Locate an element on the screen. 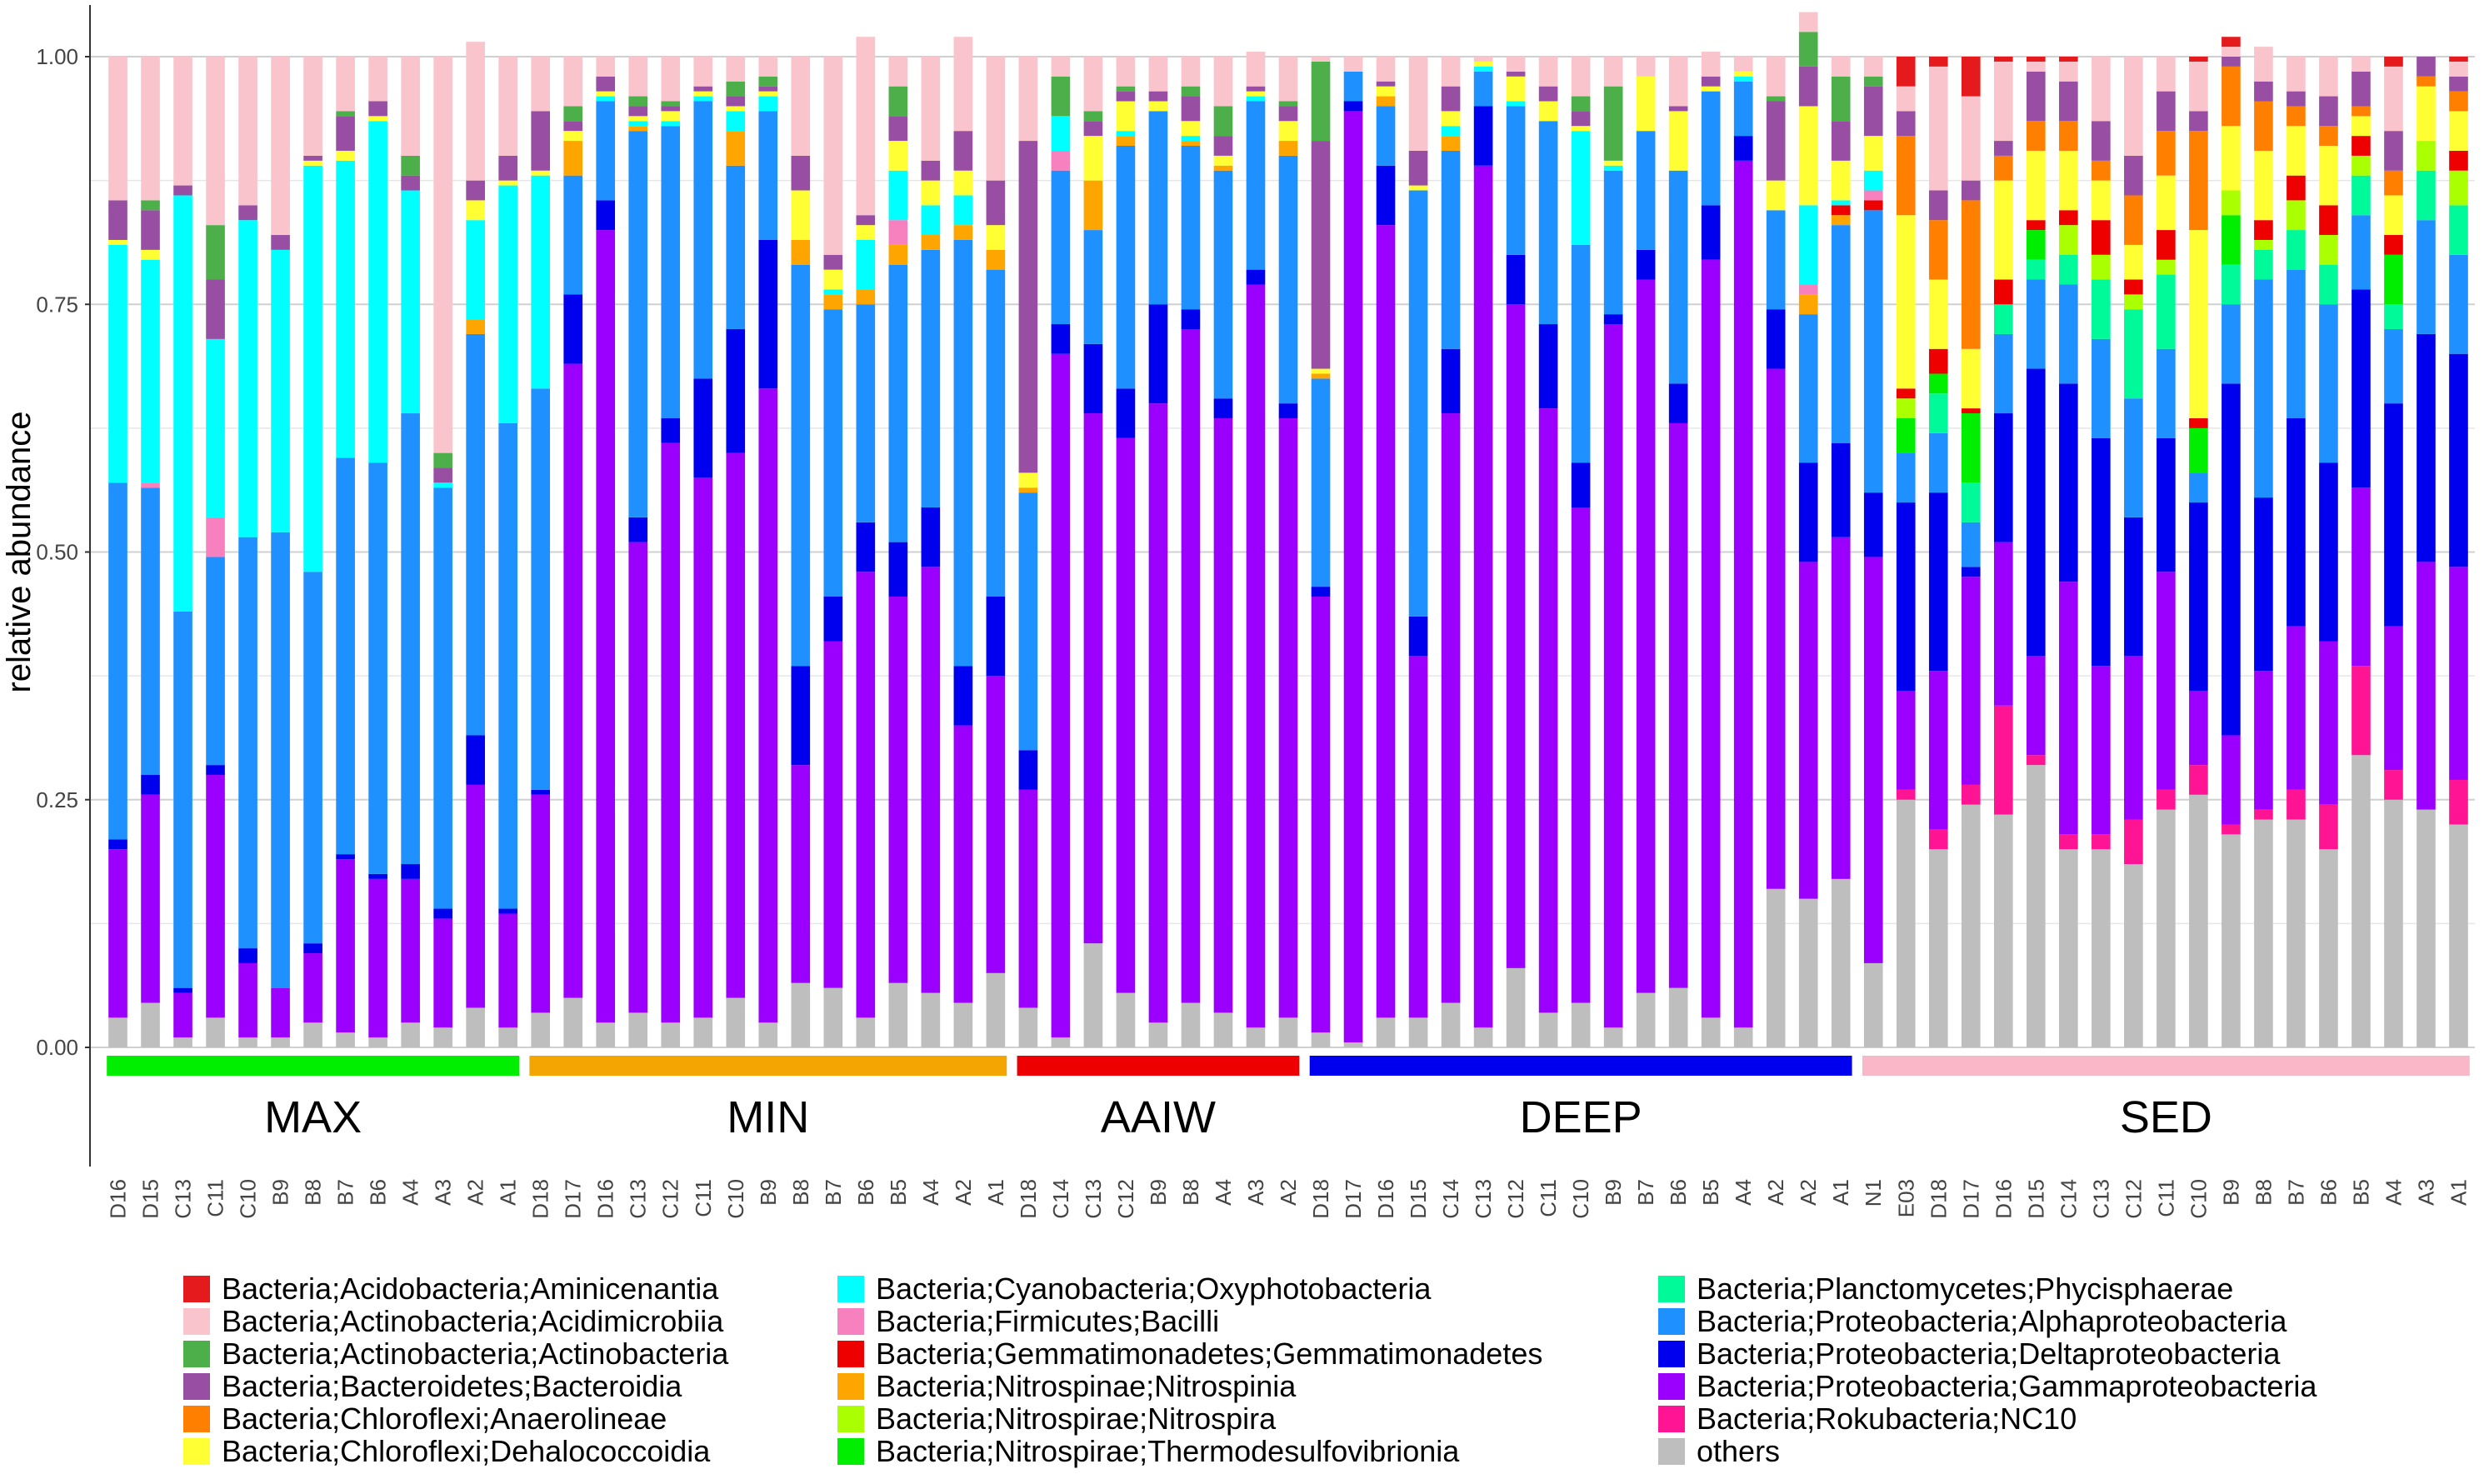 This screenshot has width=2484, height=1484. legend-swatch is located at coordinates (196, 1418).